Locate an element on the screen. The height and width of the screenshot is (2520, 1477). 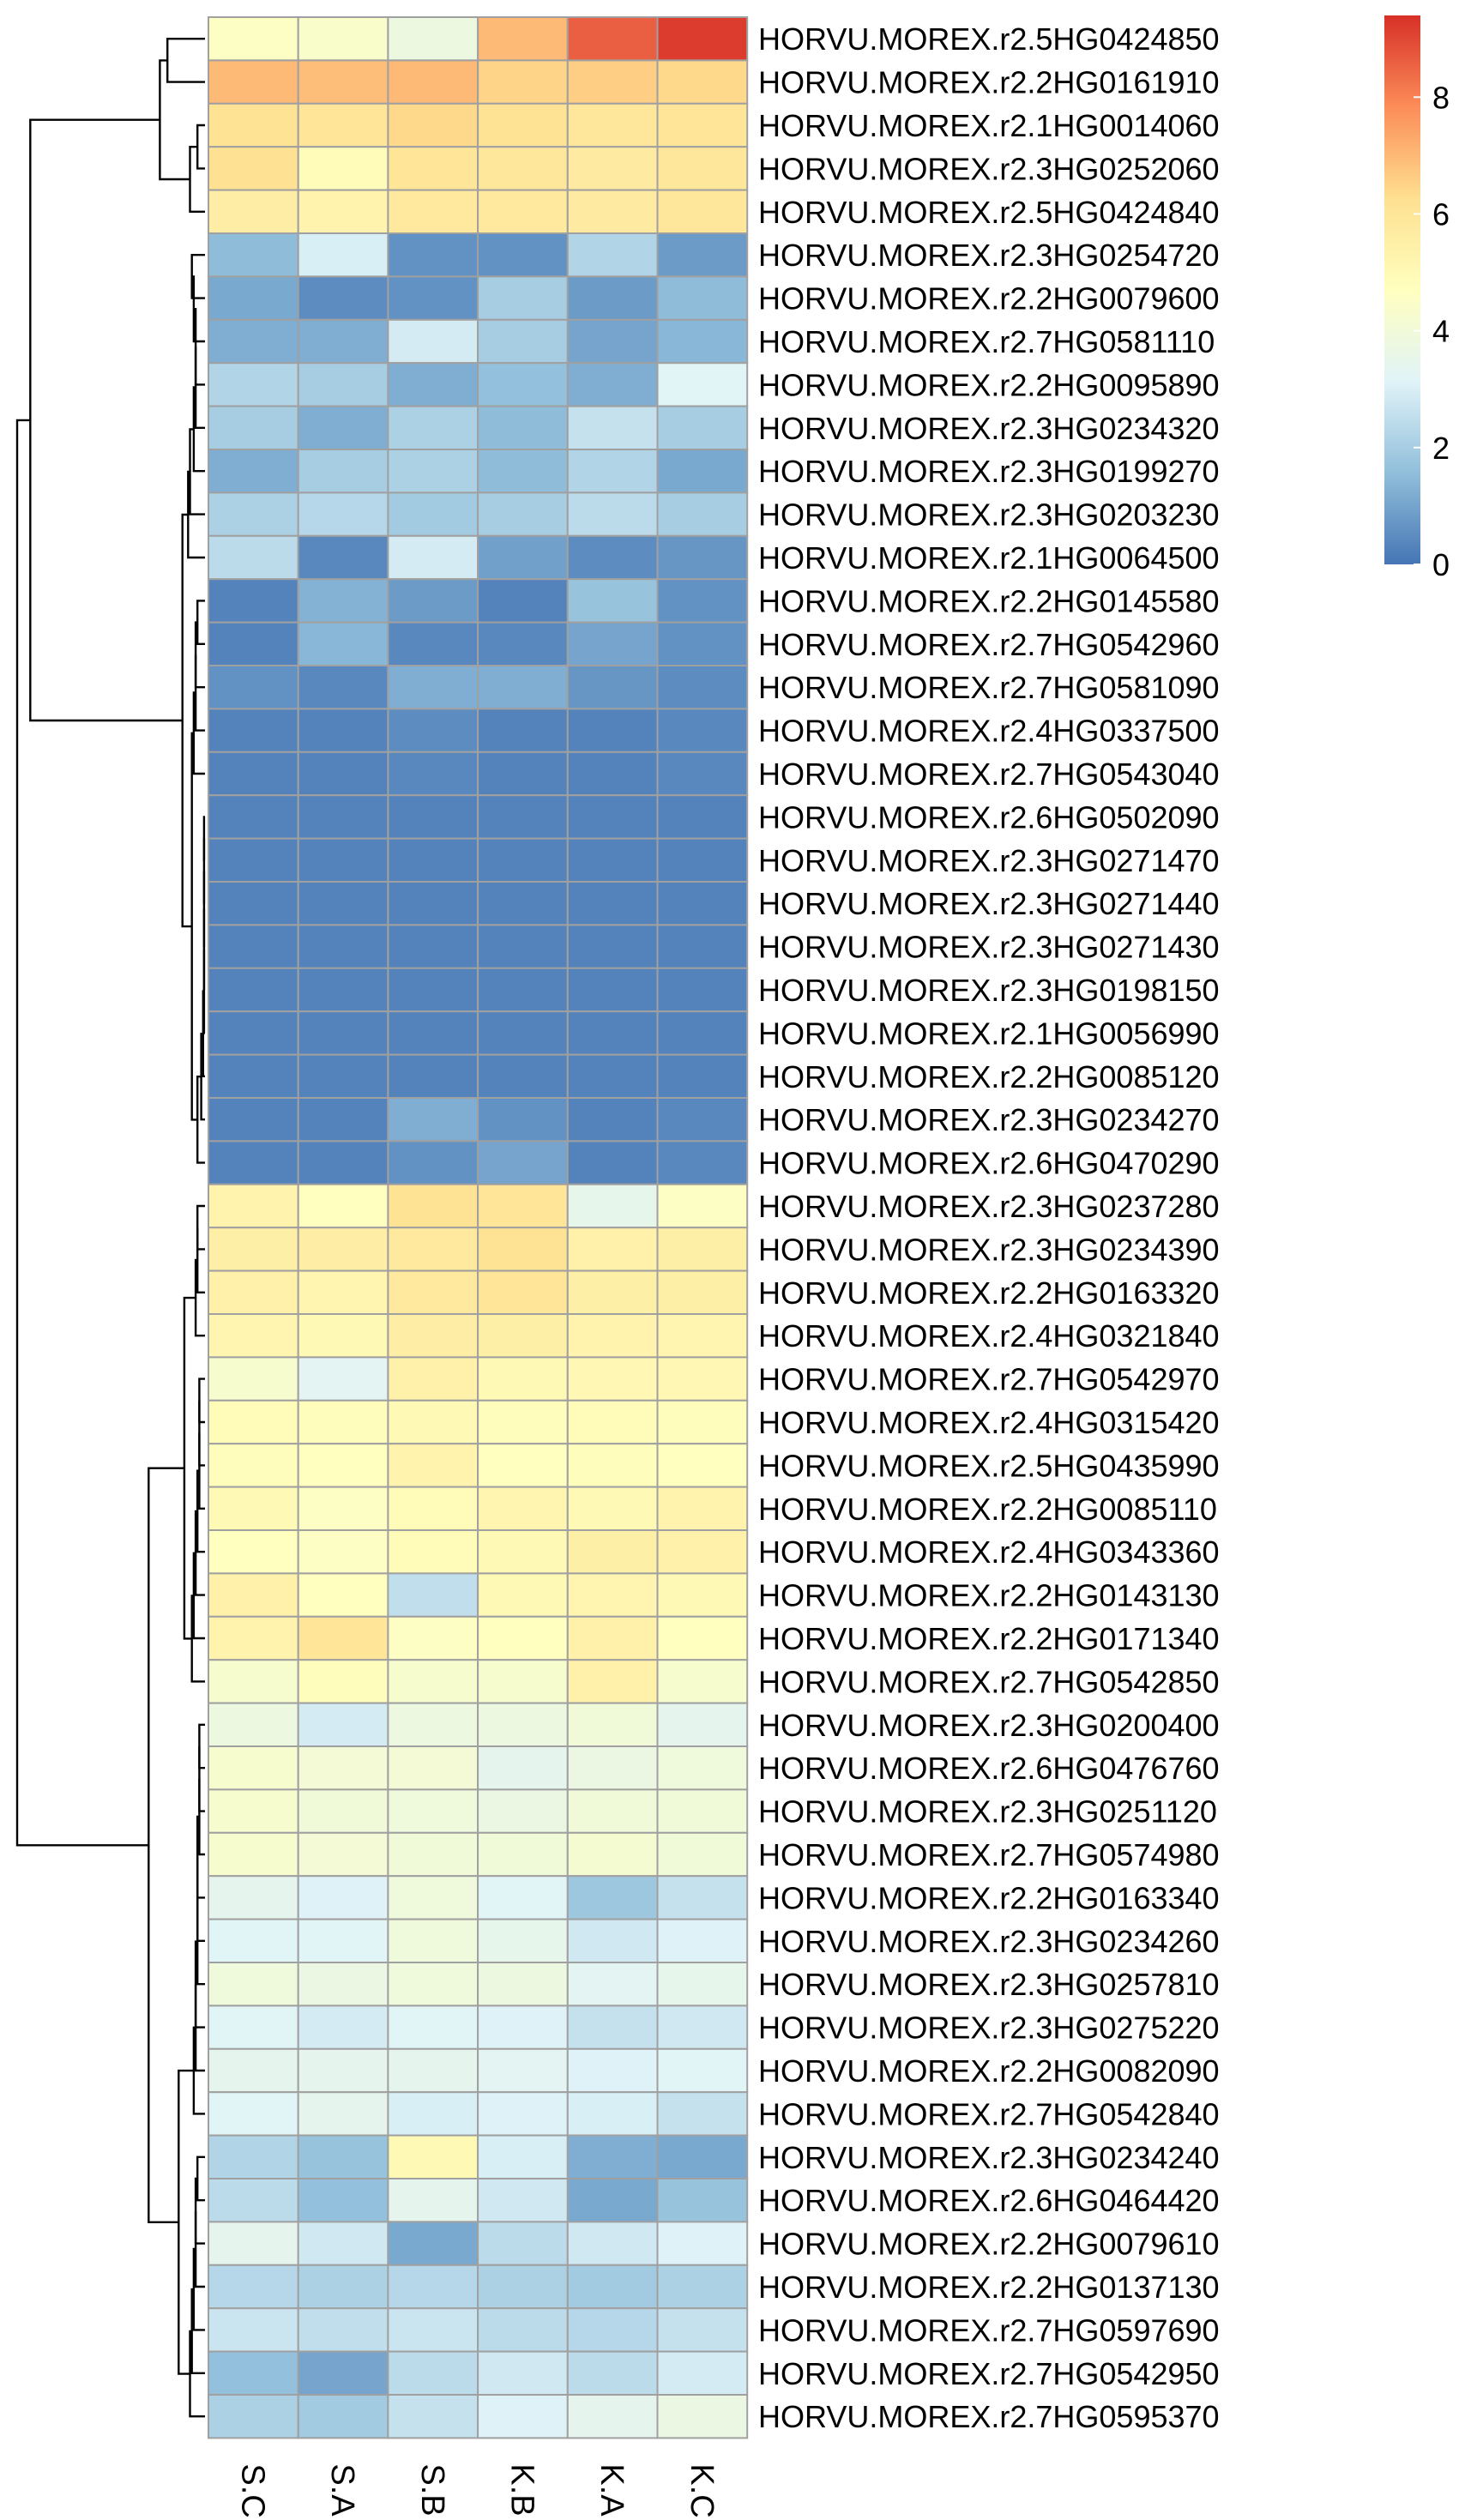
legend-tick-label: 6 is located at coordinates (1441, 214).